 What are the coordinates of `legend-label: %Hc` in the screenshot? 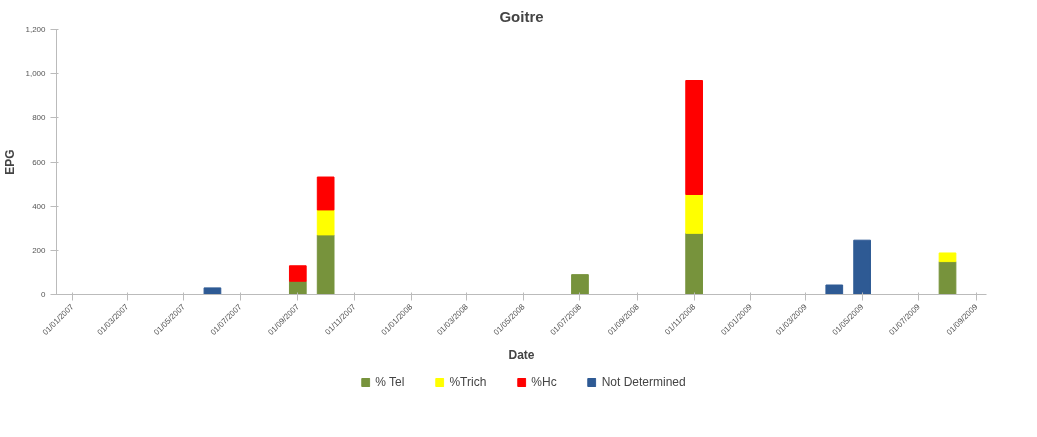 It's located at (544, 382).